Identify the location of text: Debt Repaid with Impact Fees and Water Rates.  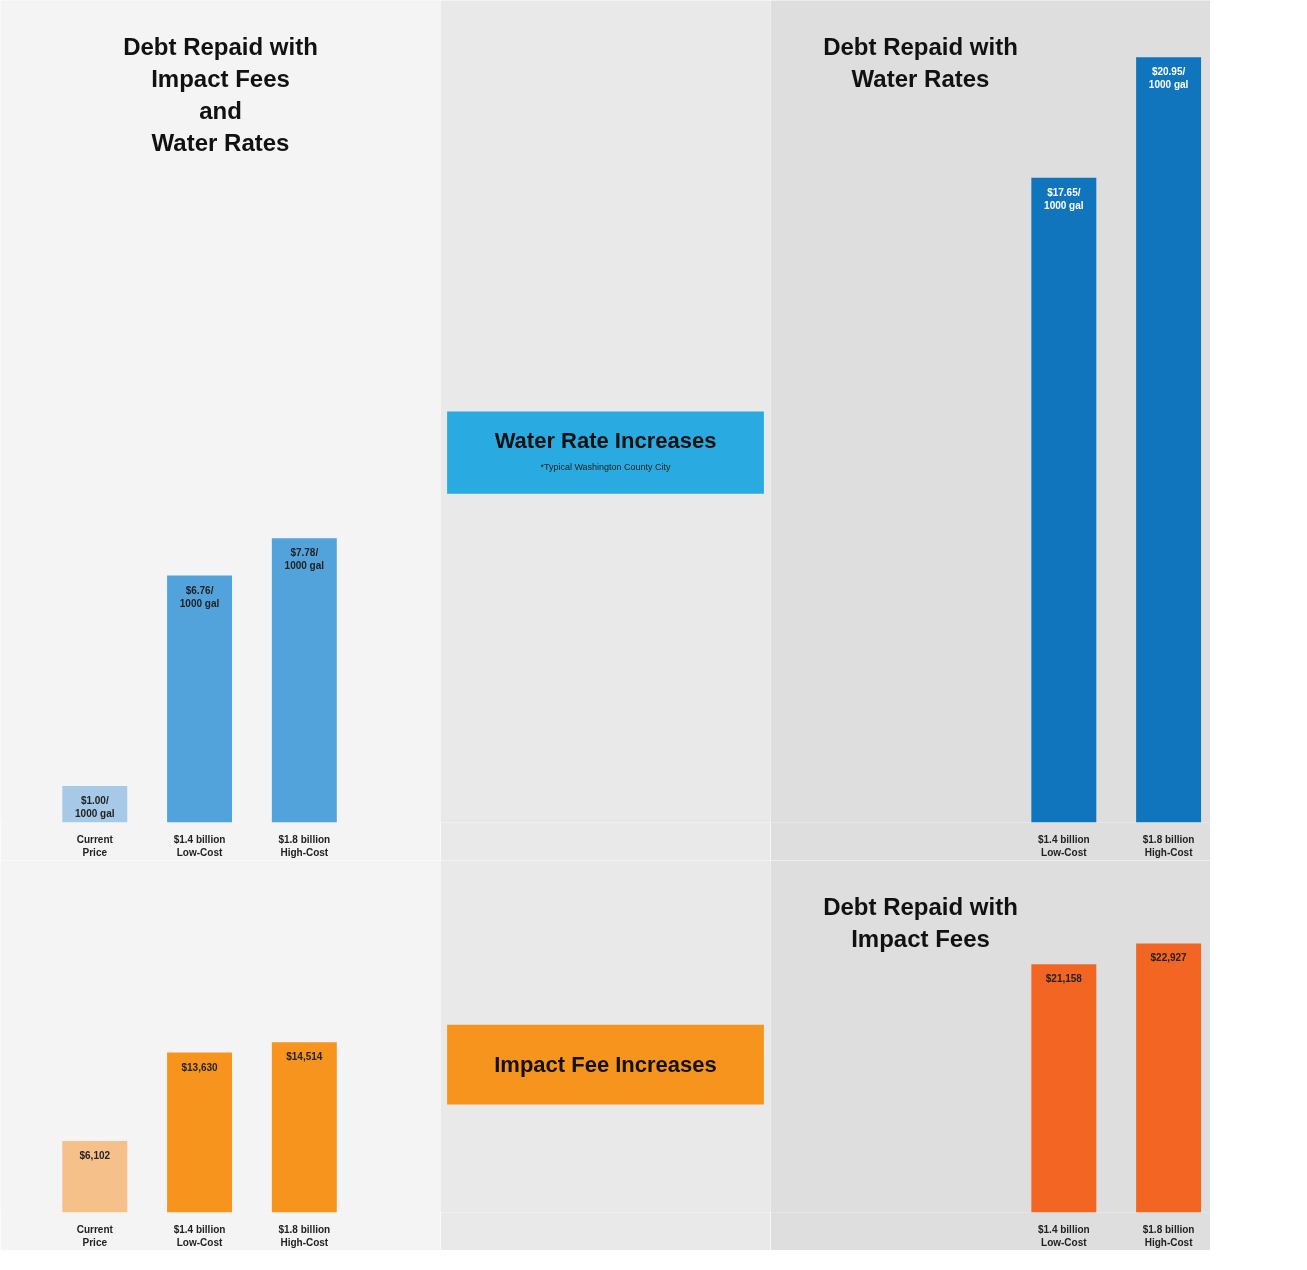
(220, 94).